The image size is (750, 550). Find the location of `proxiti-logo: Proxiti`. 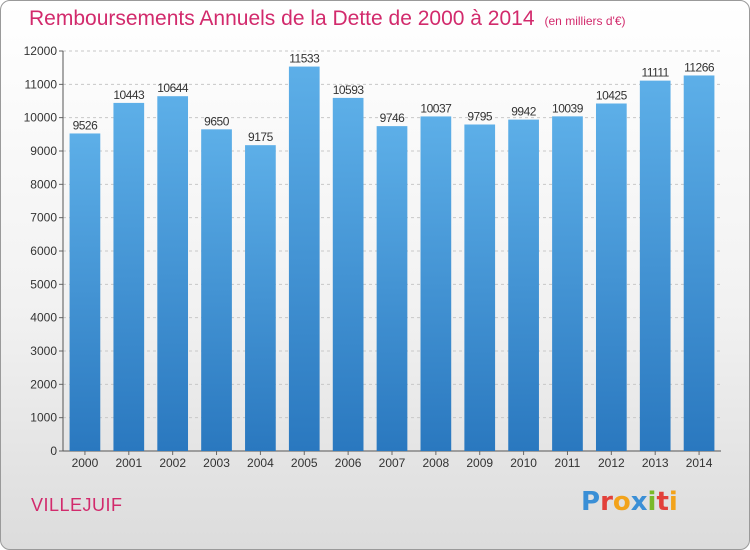

proxiti-logo: Proxiti is located at coordinates (629, 502).